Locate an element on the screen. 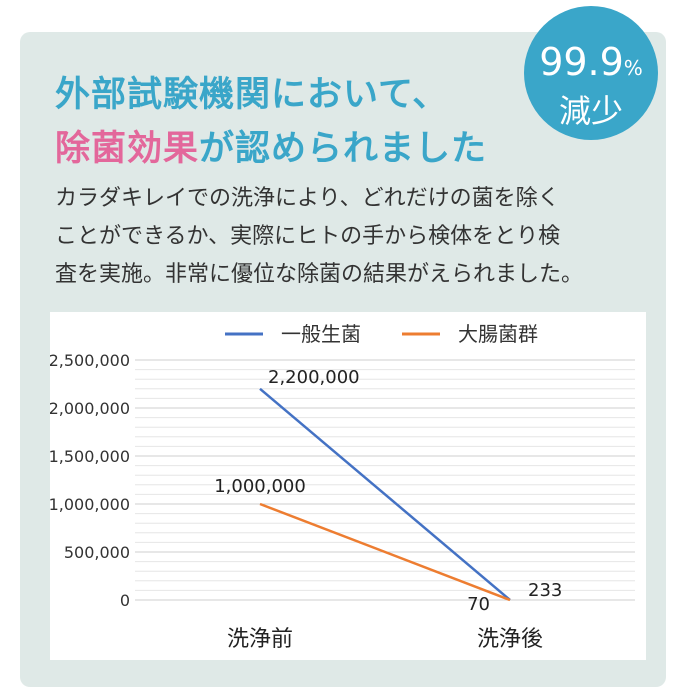 The width and height of the screenshot is (700, 700). headline-rest: が認められました is located at coordinates (343, 149).